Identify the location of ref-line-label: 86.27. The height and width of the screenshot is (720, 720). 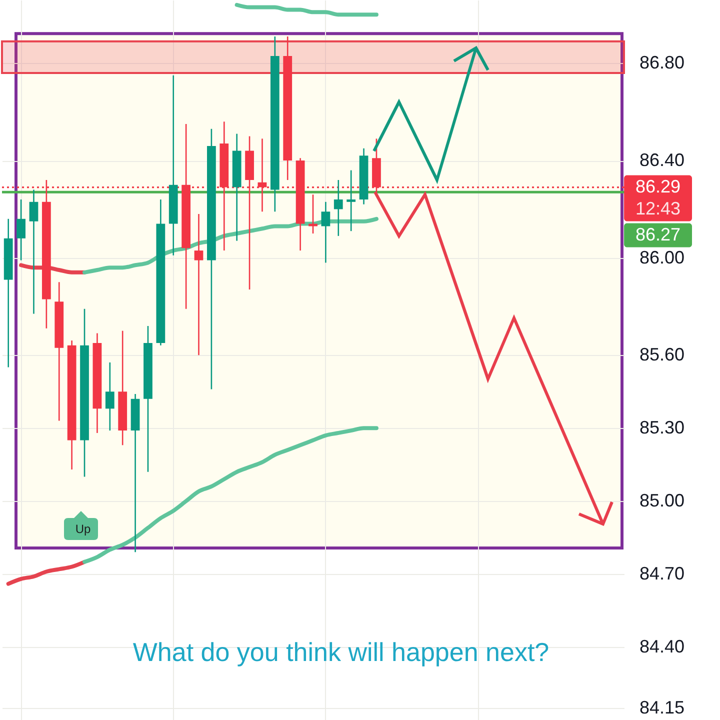
(658, 234).